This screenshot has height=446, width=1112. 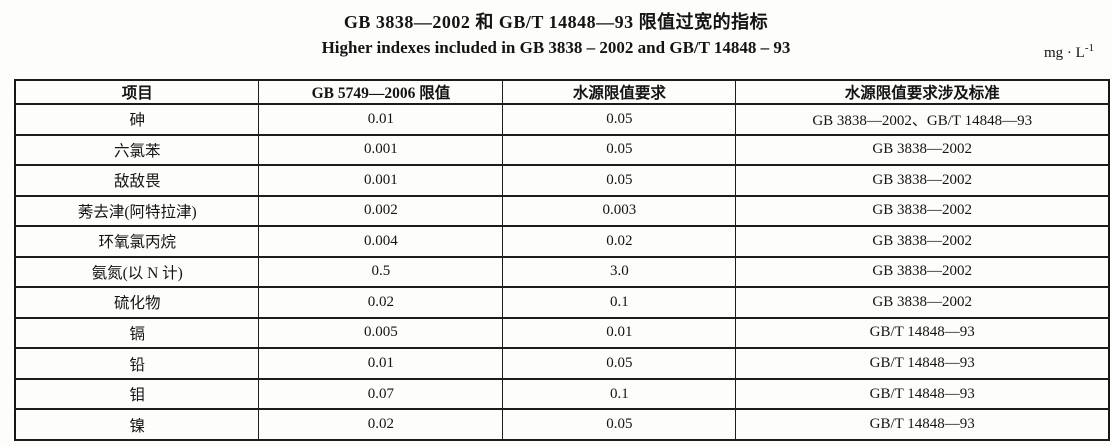 What do you see at coordinates (619, 272) in the screenshot?
I see `table-cell: 3.0` at bounding box center [619, 272].